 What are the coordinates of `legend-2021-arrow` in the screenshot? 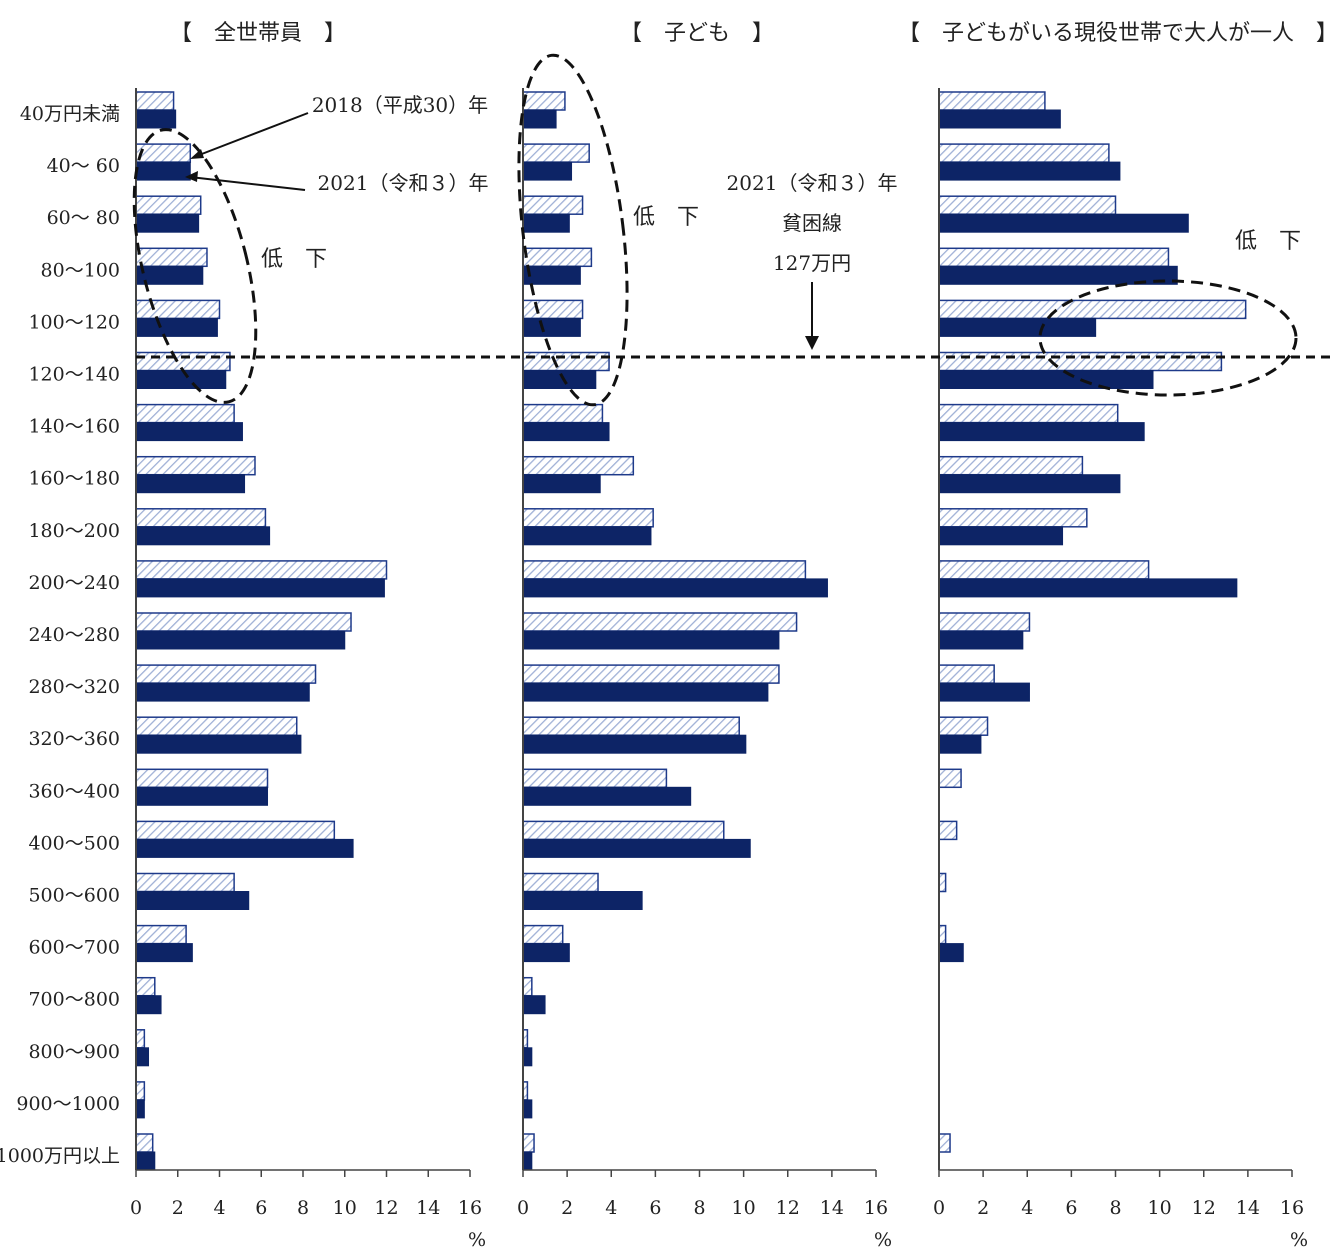 It's located at (247, 183).